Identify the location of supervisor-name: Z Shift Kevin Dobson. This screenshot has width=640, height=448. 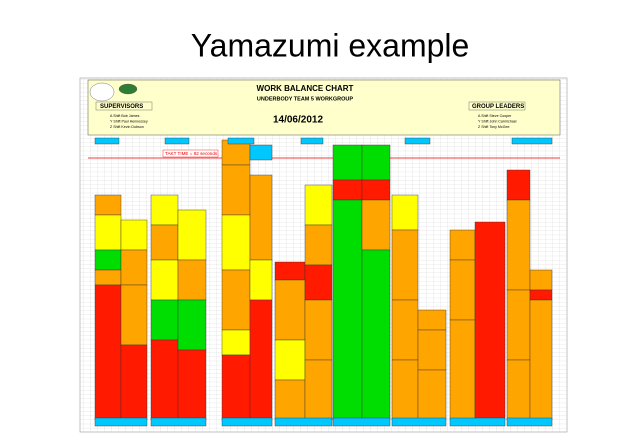
(127, 127).